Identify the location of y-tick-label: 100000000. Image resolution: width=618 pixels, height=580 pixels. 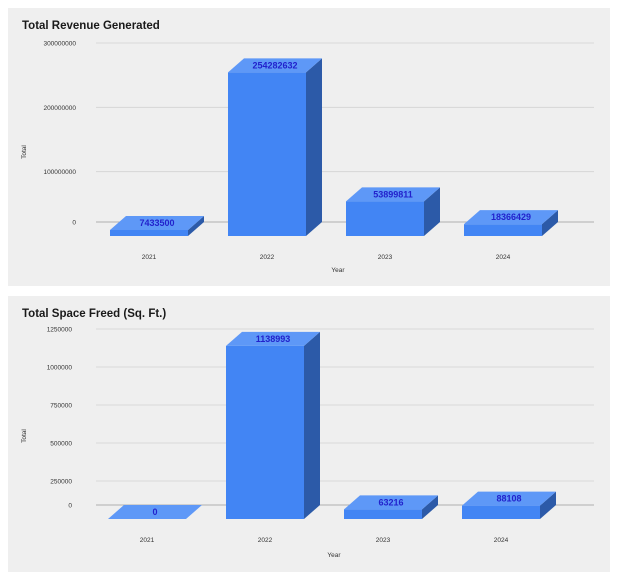
(59, 172).